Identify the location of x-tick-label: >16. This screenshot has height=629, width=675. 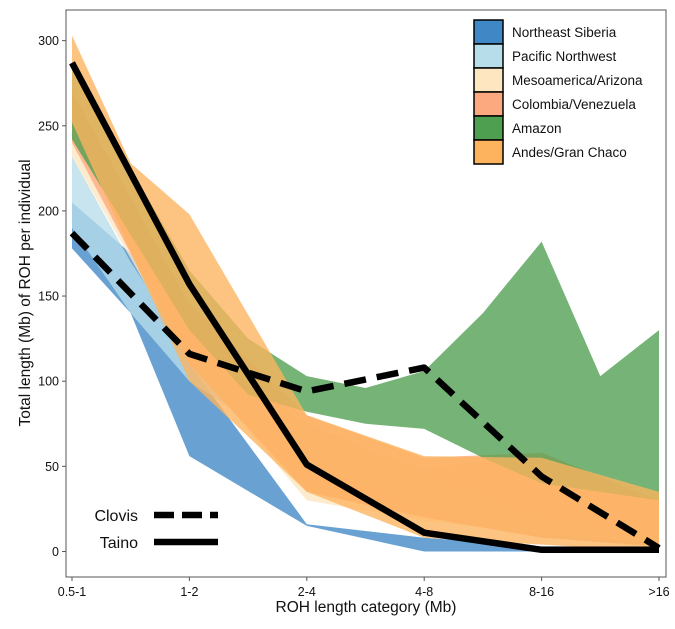
(658, 592).